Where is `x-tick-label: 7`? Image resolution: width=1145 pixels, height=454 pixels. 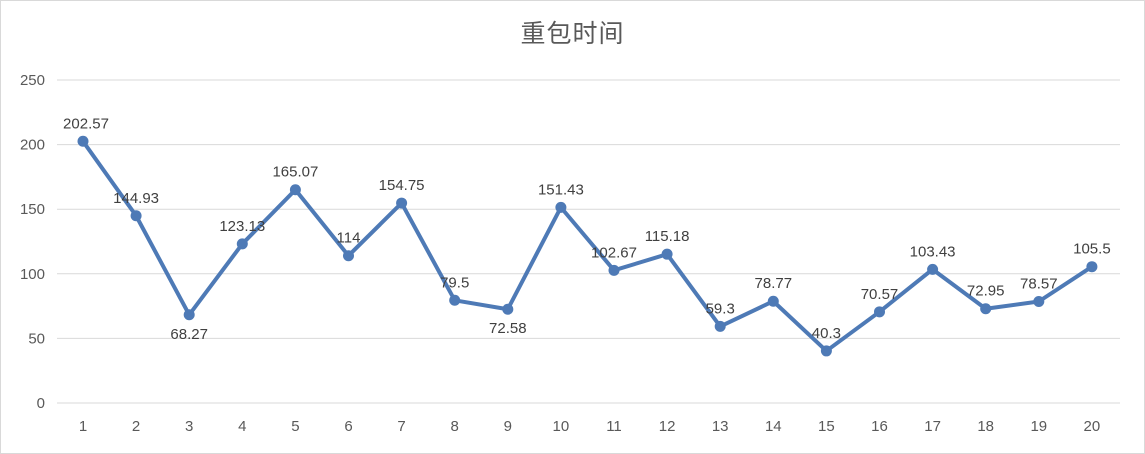
x-tick-label: 7 is located at coordinates (401, 426).